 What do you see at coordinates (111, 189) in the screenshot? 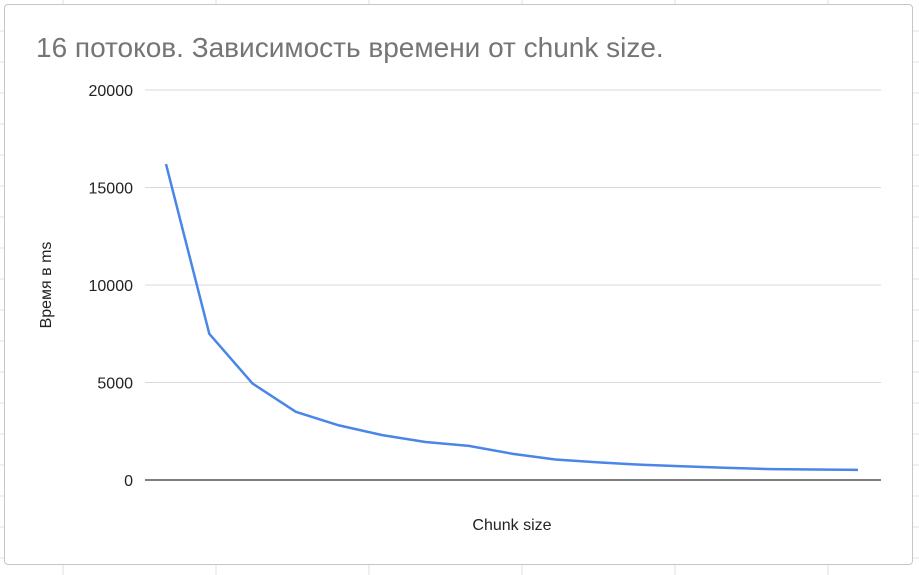
I see `y-tick-label: 15000` at bounding box center [111, 189].